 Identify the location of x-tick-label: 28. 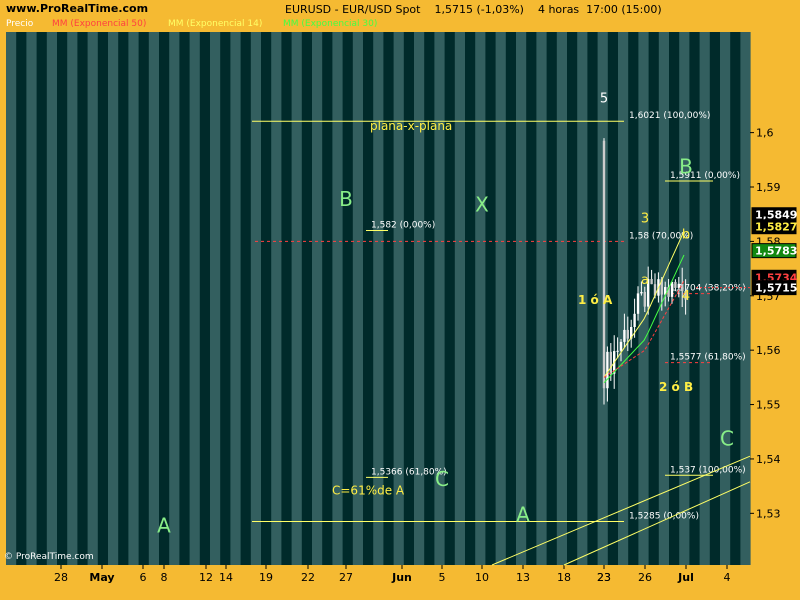
(61, 577).